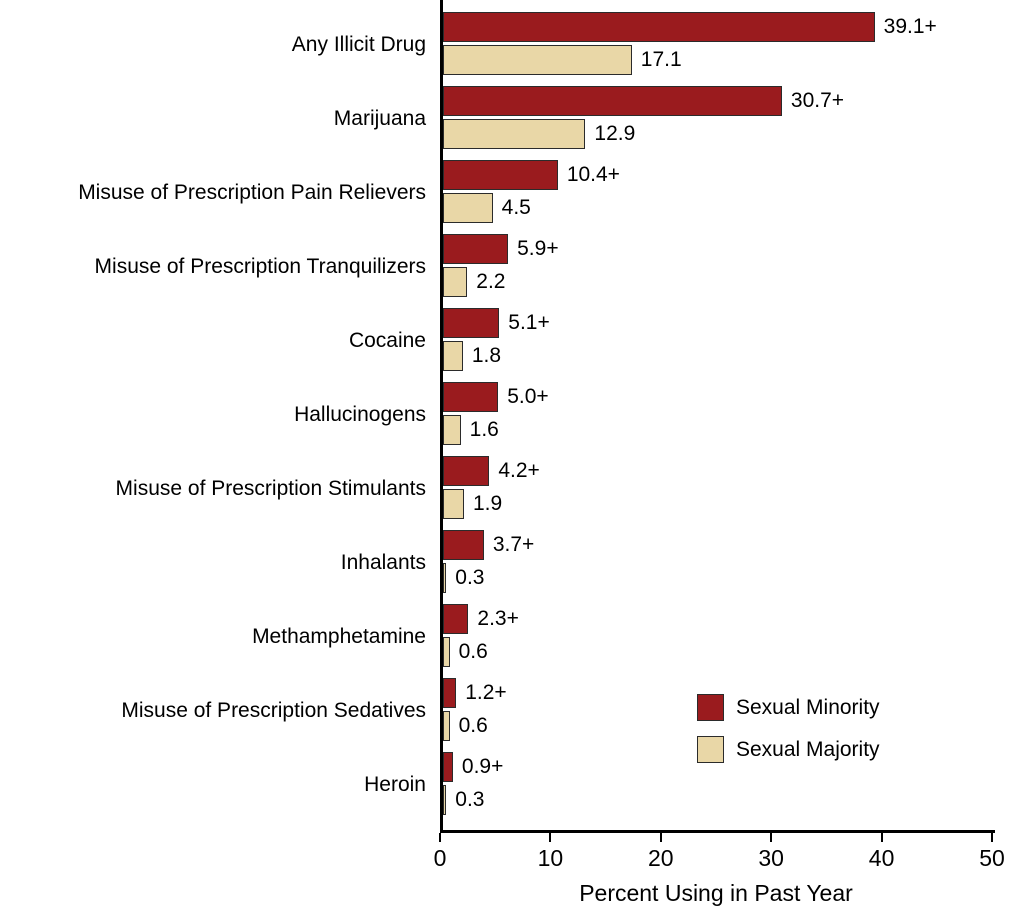  I want to click on x-axis-tick-label: 0, so click(440, 858).